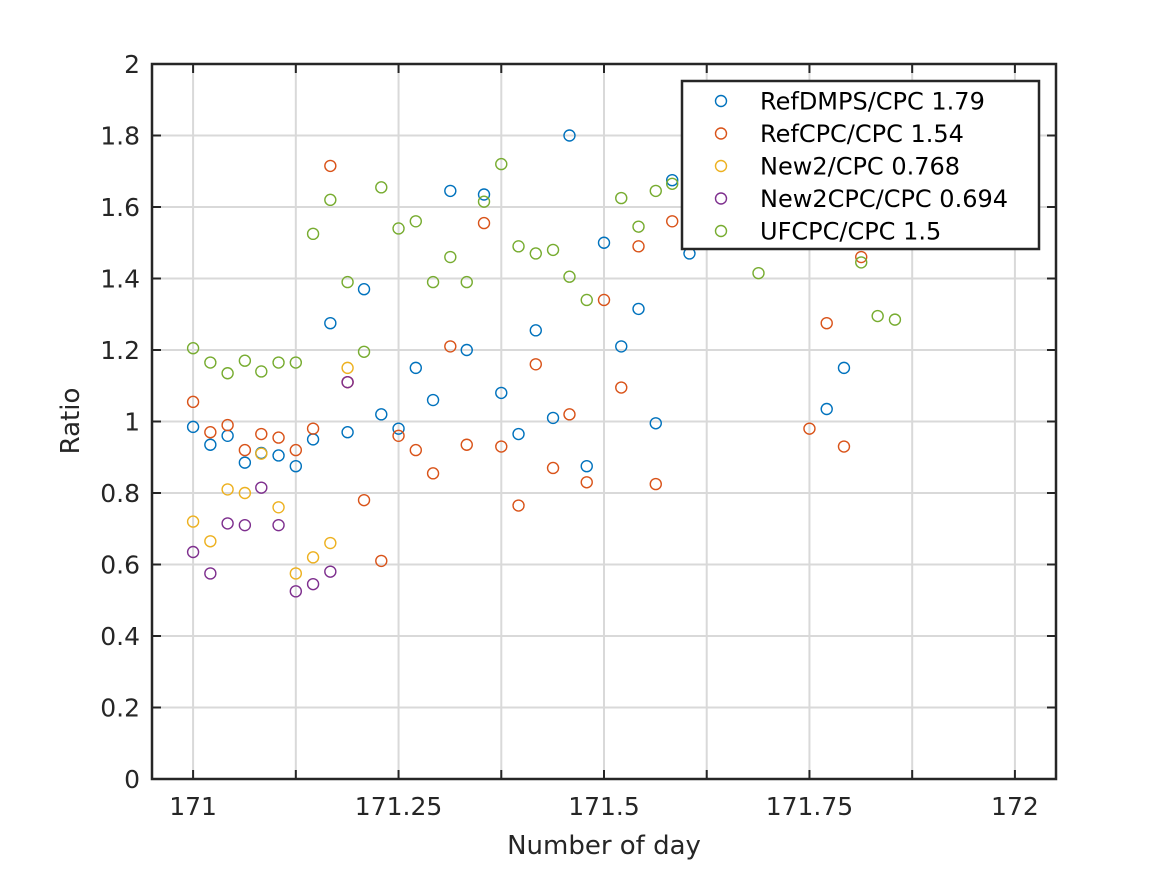  What do you see at coordinates (71, 421) in the screenshot?
I see `y-axis-label: Ratio` at bounding box center [71, 421].